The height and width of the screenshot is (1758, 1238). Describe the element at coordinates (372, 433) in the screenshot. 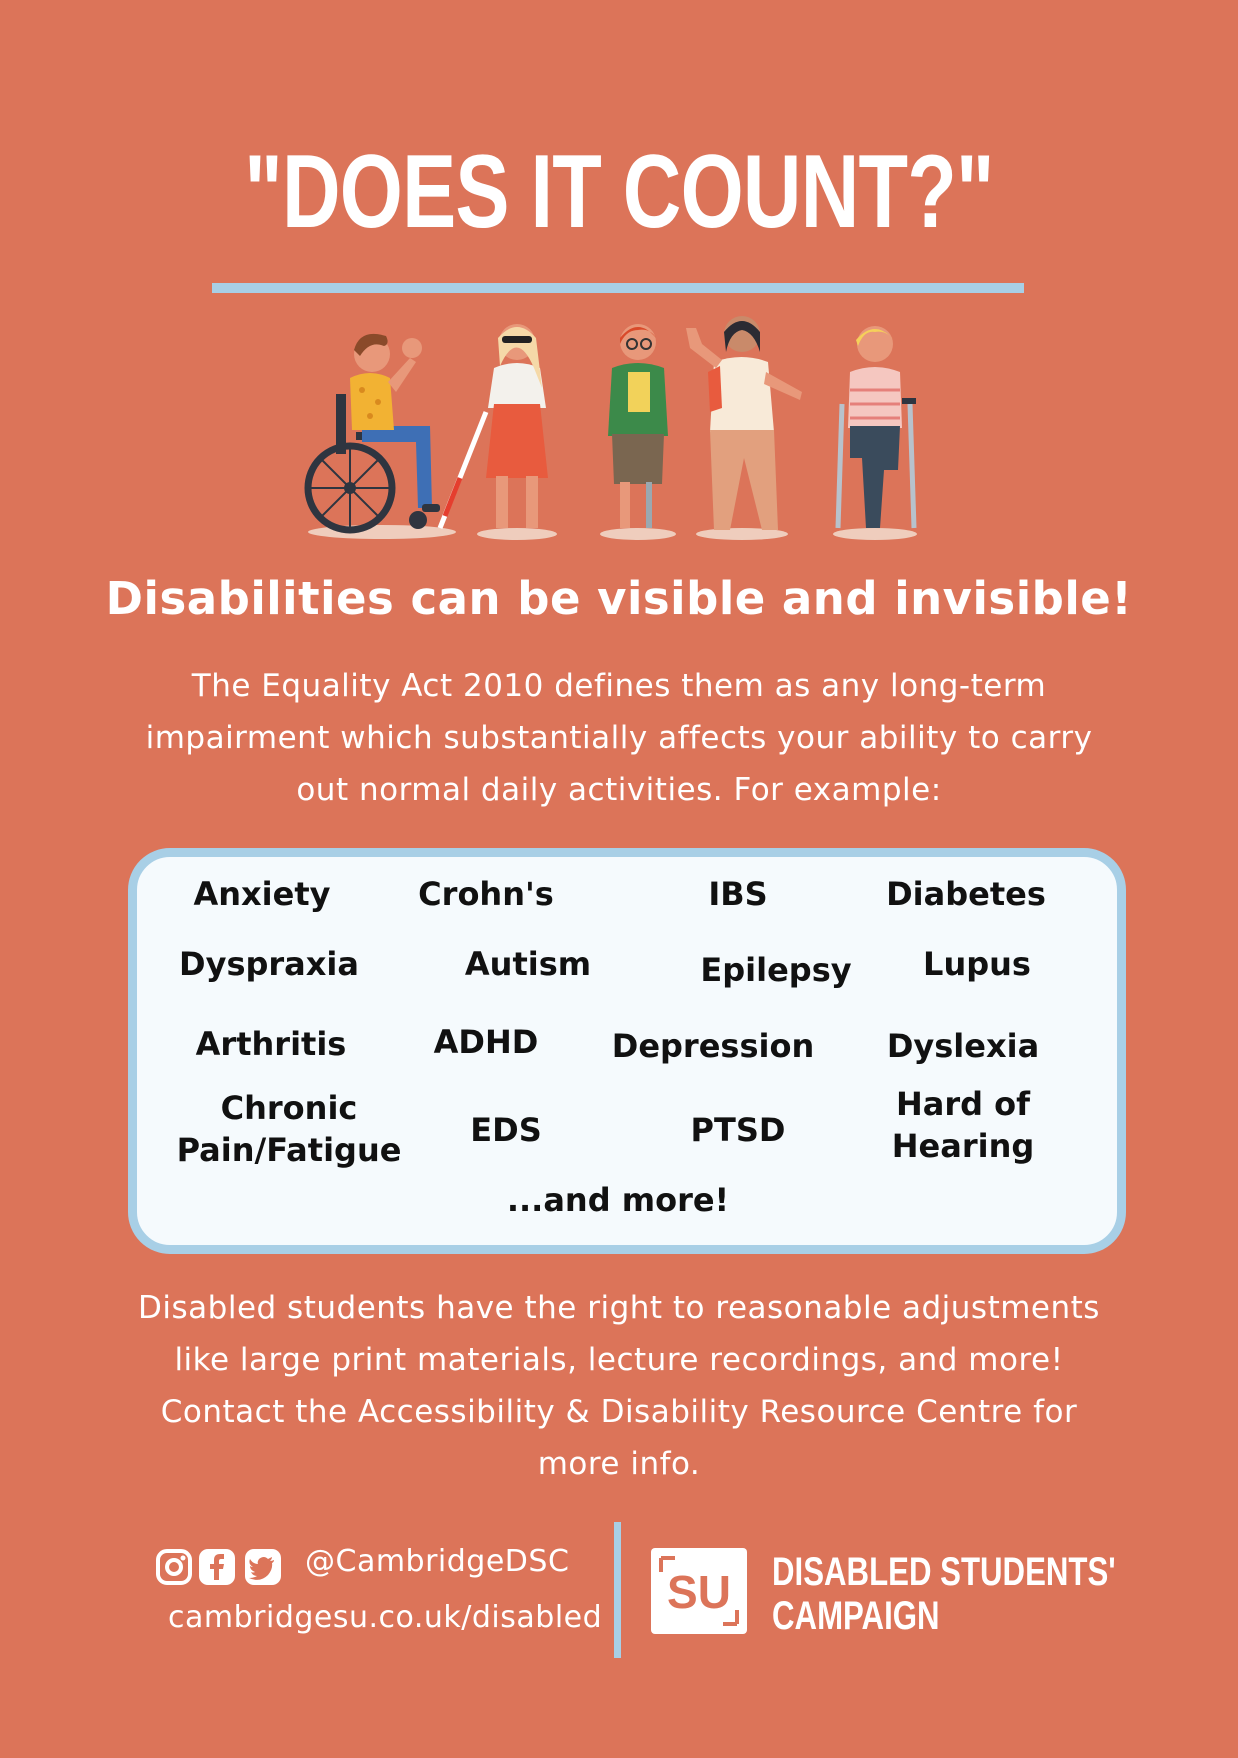

I see `wheelchair-user-figure` at that location.